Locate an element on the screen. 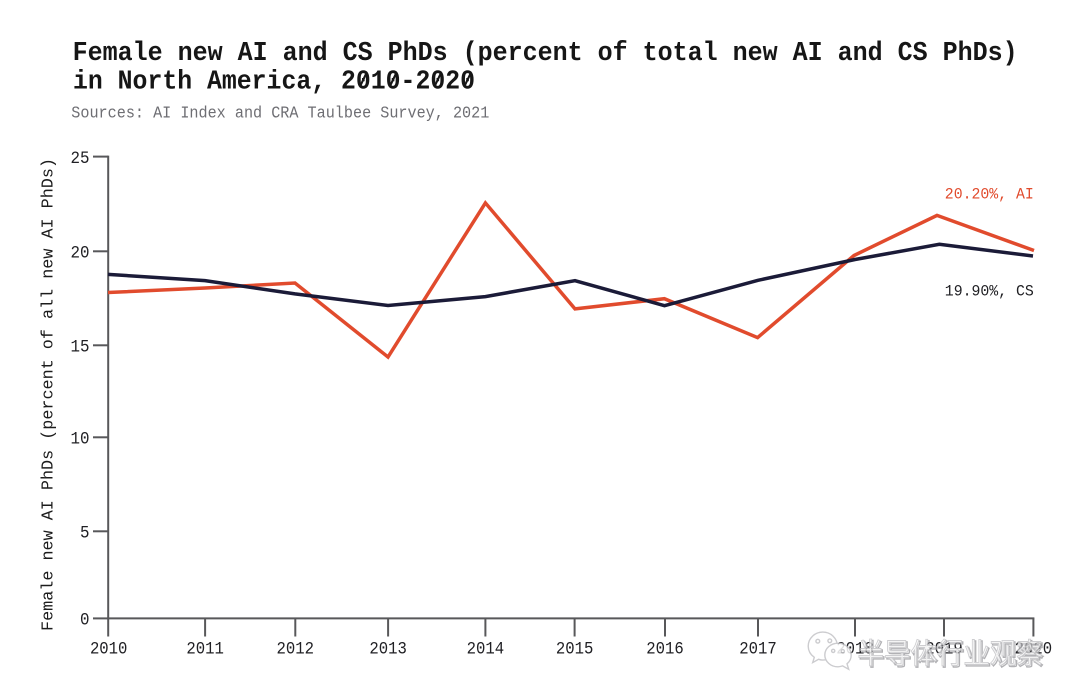 The width and height of the screenshot is (1080, 700). svg-text: 5 is located at coordinates (85, 534).